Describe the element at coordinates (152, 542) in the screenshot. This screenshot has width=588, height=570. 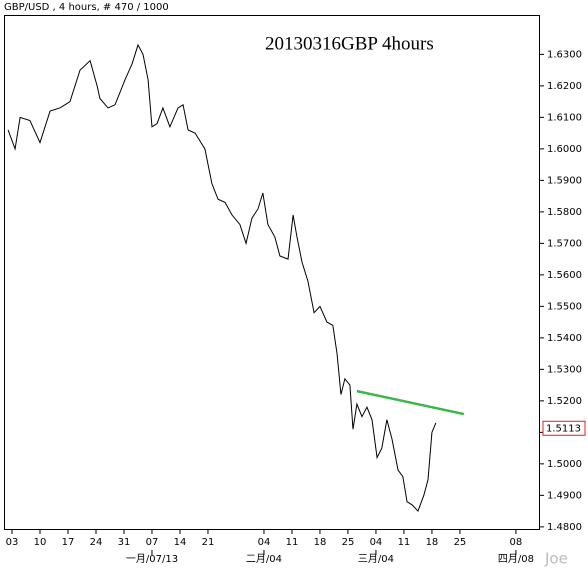
I see `x-tick-label: 07` at that location.